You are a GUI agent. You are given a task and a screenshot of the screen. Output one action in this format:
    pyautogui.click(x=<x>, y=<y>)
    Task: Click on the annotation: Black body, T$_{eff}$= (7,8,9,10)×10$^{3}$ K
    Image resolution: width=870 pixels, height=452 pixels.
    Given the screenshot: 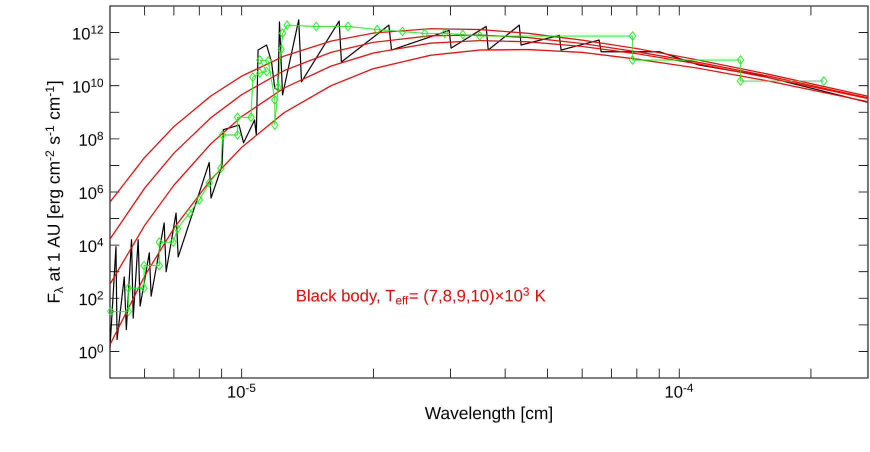 What is the action you would take?
    pyautogui.click(x=421, y=296)
    